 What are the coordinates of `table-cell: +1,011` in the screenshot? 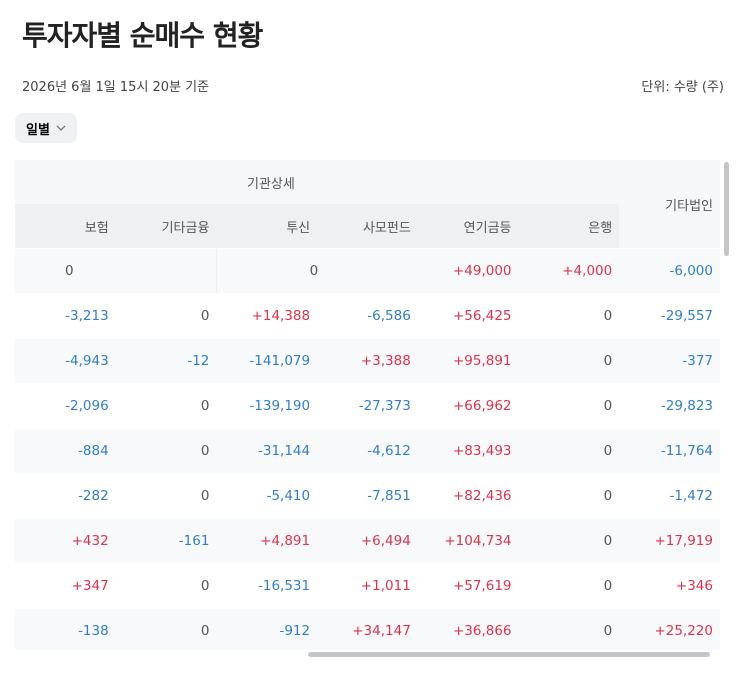 It's located at (367, 586).